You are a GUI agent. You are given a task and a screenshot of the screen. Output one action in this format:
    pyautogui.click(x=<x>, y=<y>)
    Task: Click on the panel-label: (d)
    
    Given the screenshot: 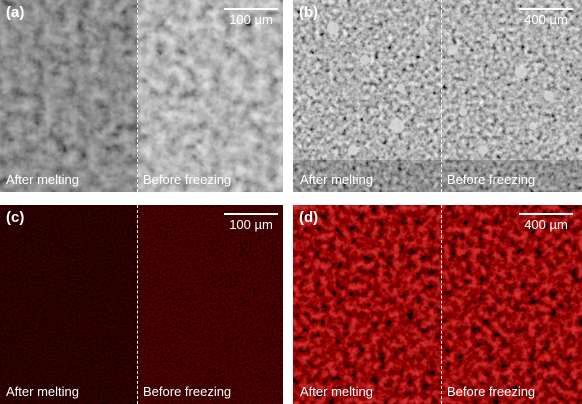 What is the action you would take?
    pyautogui.click(x=309, y=217)
    